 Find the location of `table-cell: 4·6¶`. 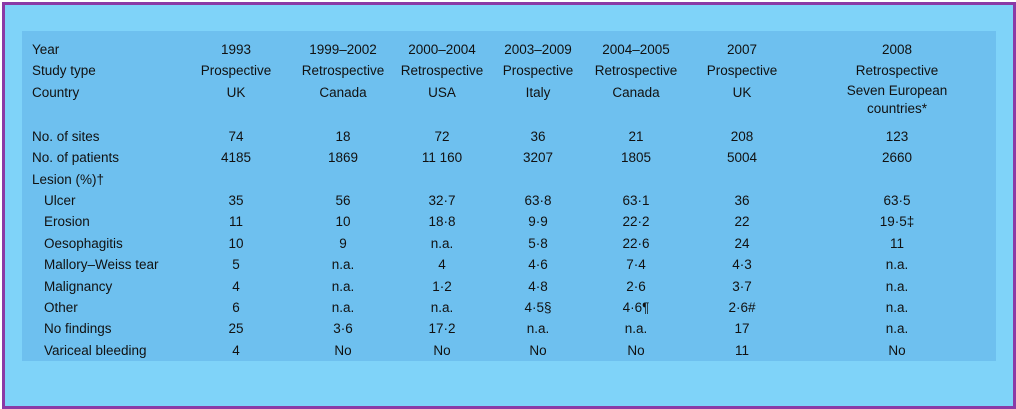

table-cell: 4·6¶ is located at coordinates (636, 308).